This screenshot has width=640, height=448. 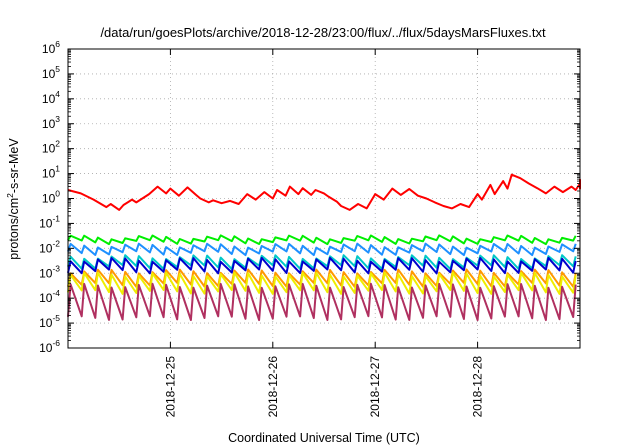 What do you see at coordinates (10, 195) in the screenshot?
I see `y-axis-label-sup: 2` at bounding box center [10, 195].